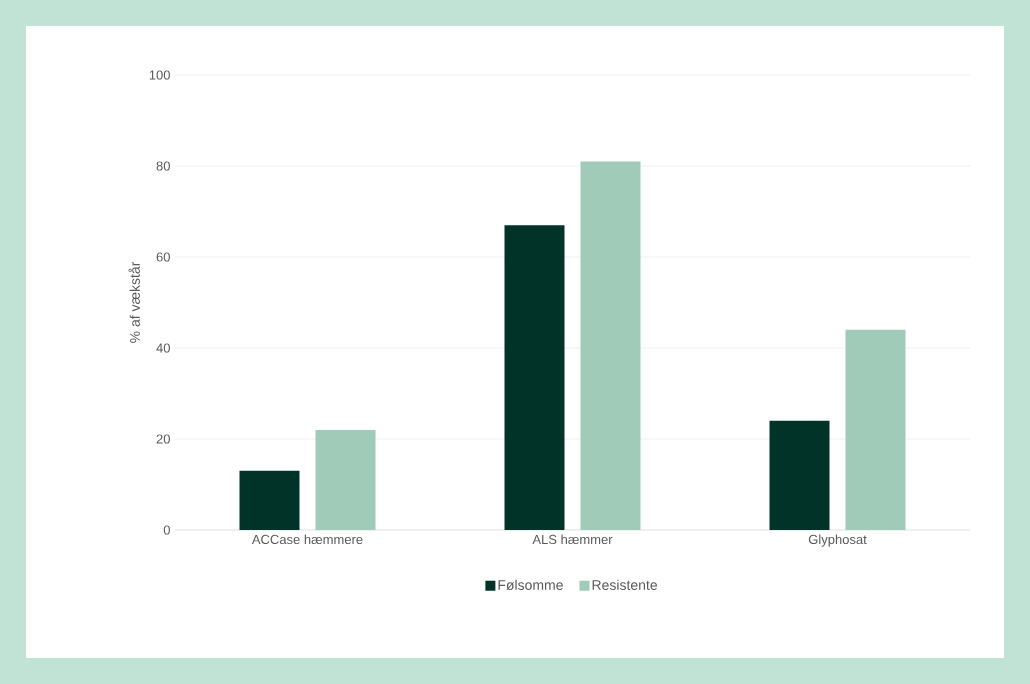 This screenshot has height=684, width=1030. What do you see at coordinates (163, 439) in the screenshot?
I see `y-tick-label: 20` at bounding box center [163, 439].